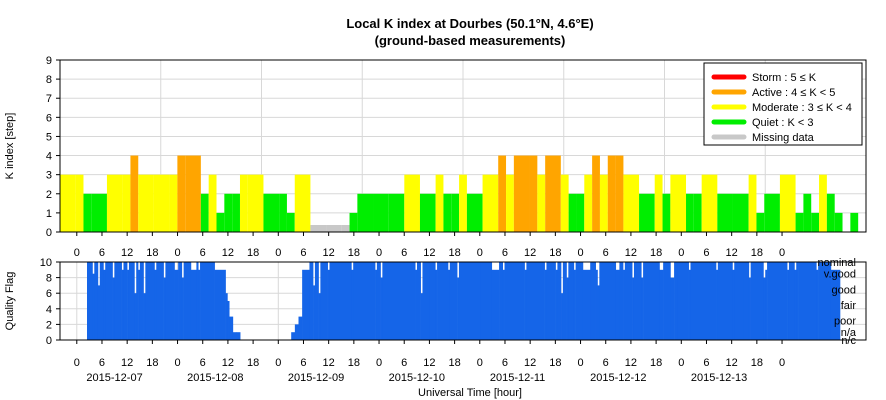 The width and height of the screenshot is (886, 400). I want to click on quality-ytick-label: 0, so click(49, 341).